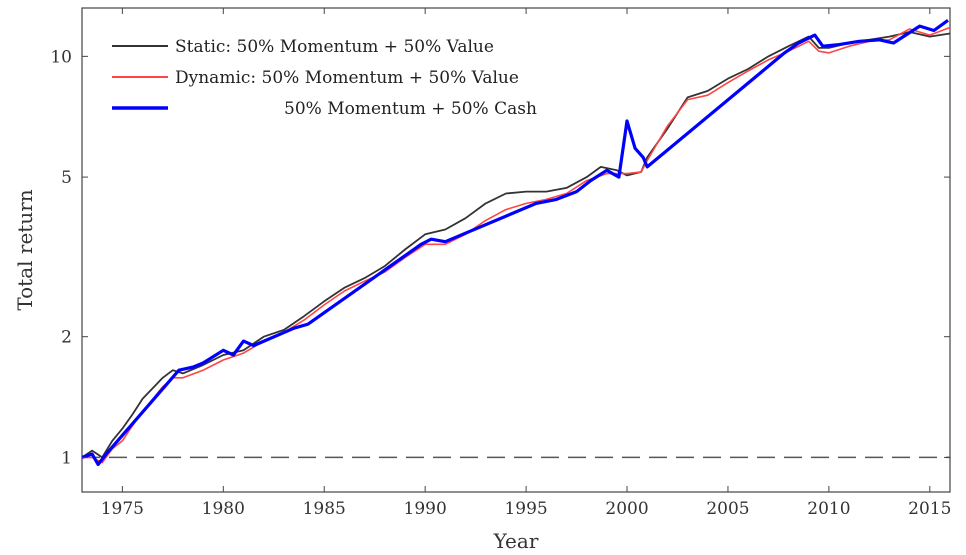  Describe the element at coordinates (122, 509) in the screenshot. I see `x-tick-label: 1975` at that location.